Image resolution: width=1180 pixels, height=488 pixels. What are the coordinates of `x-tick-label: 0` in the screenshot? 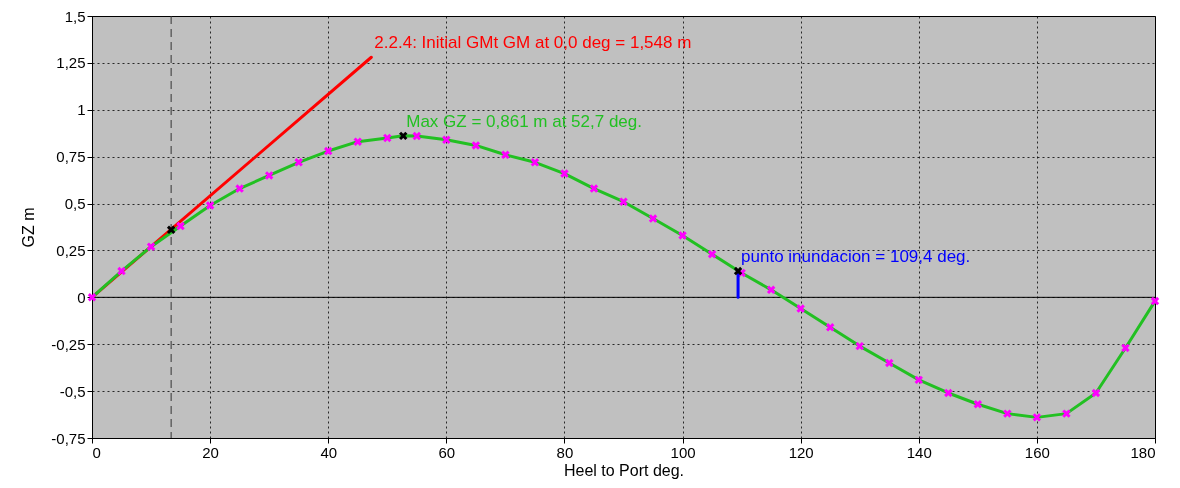 It's located at (96, 452).